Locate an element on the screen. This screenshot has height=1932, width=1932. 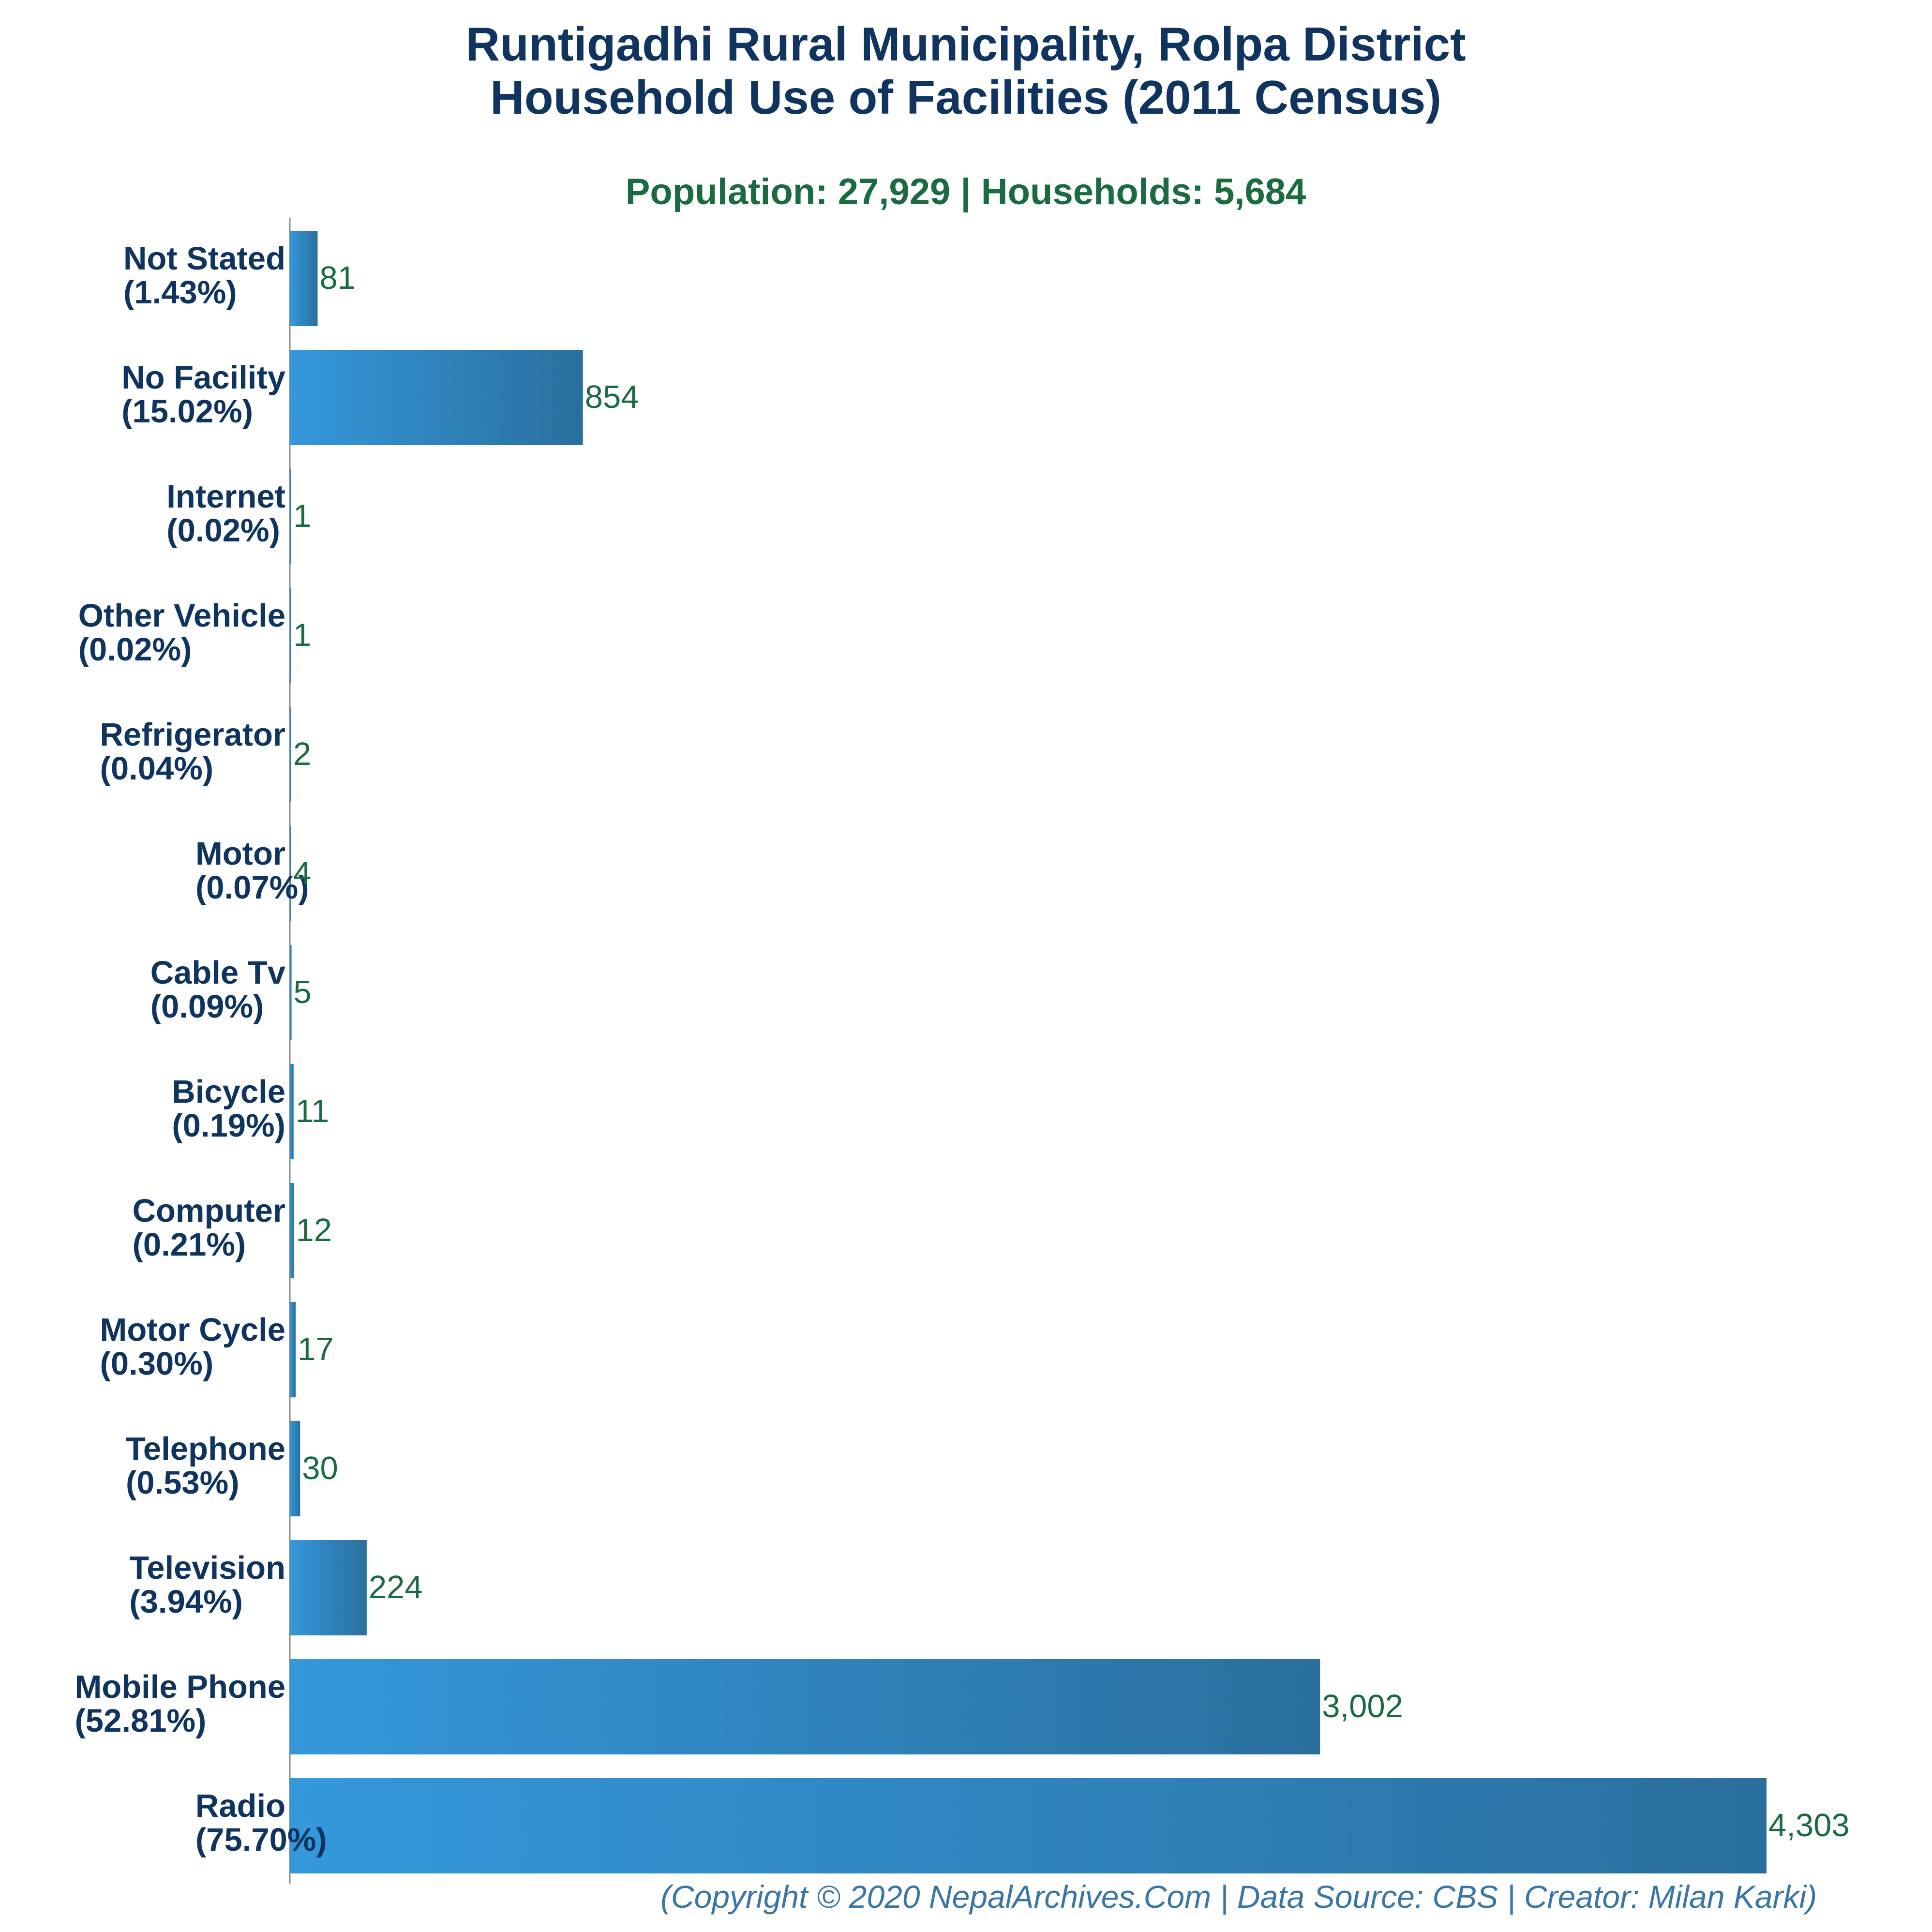
value-label-other-vehicle: 1 is located at coordinates (302, 635).